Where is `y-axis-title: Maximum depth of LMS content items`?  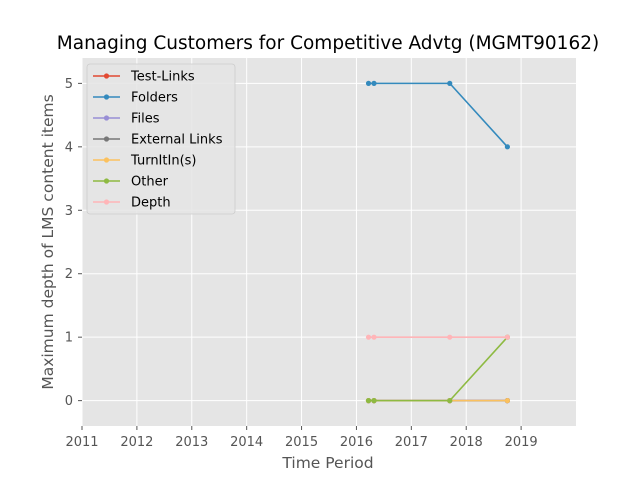
y-axis-title: Maximum depth of LMS content items is located at coordinates (48, 241).